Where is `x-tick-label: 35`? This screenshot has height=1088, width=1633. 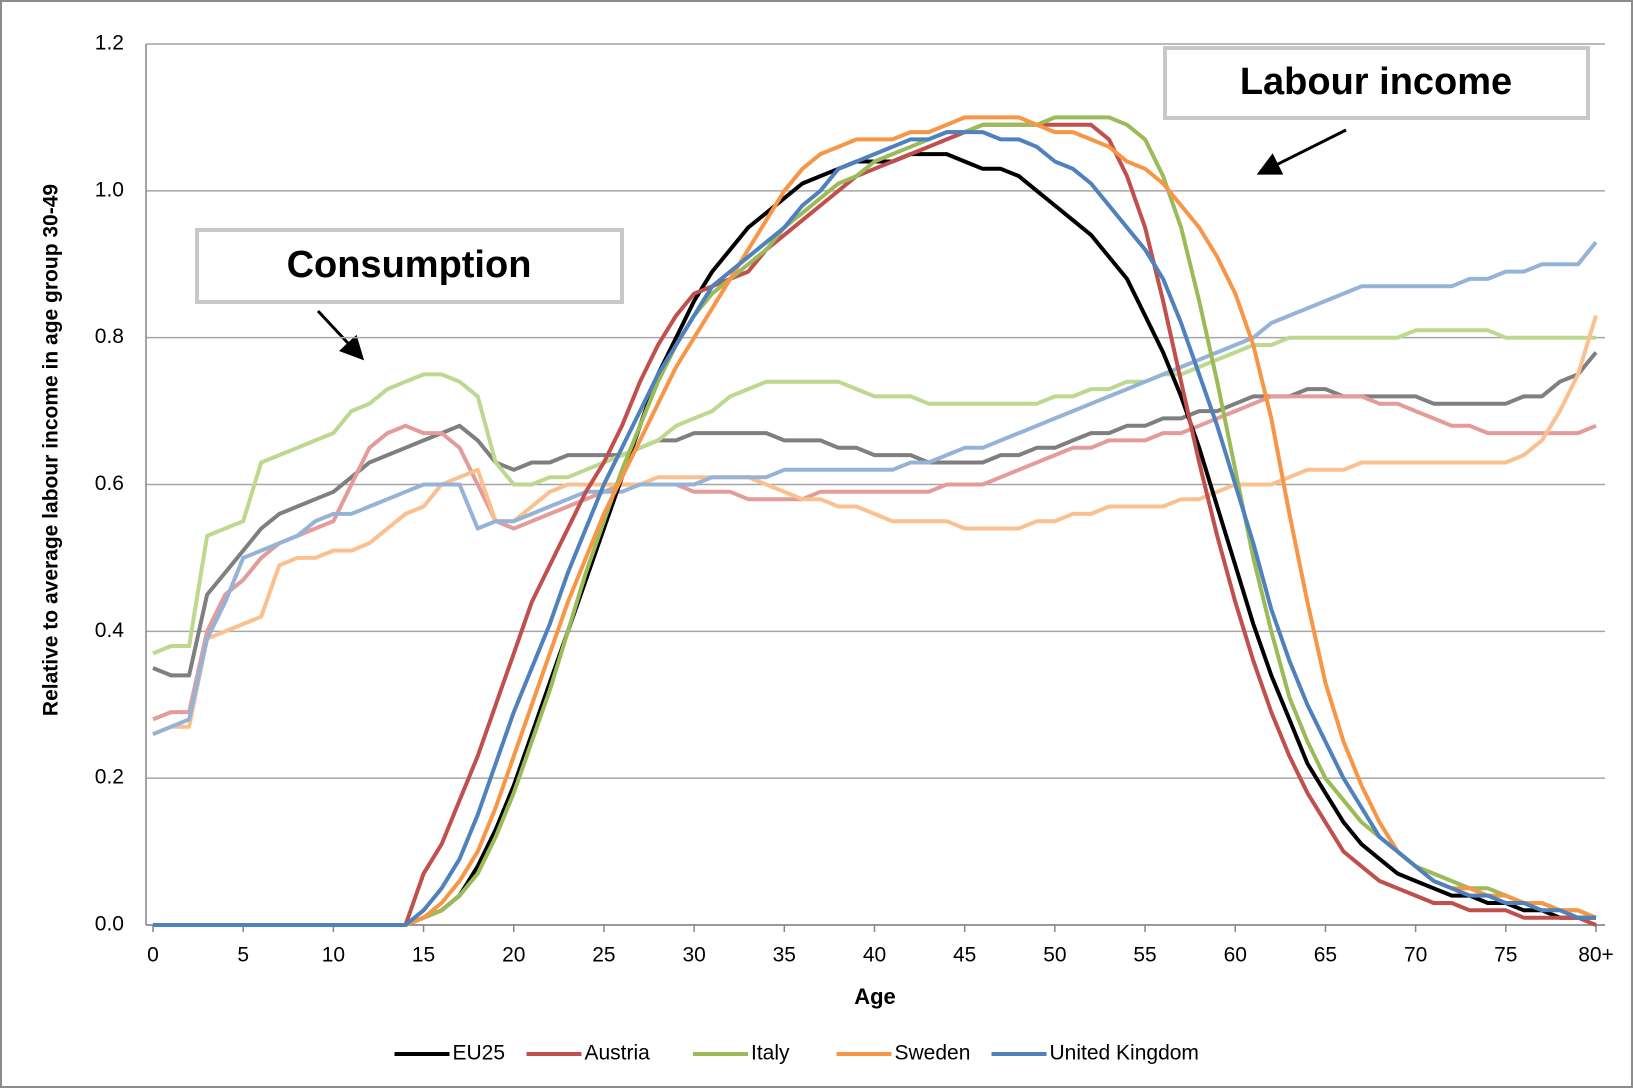
x-tick-label: 35 is located at coordinates (784, 955).